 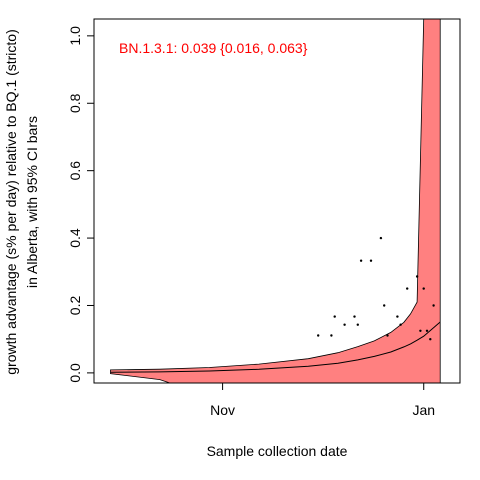 What do you see at coordinates (75, 36) in the screenshot?
I see `y-tick-label: 1.0` at bounding box center [75, 36].